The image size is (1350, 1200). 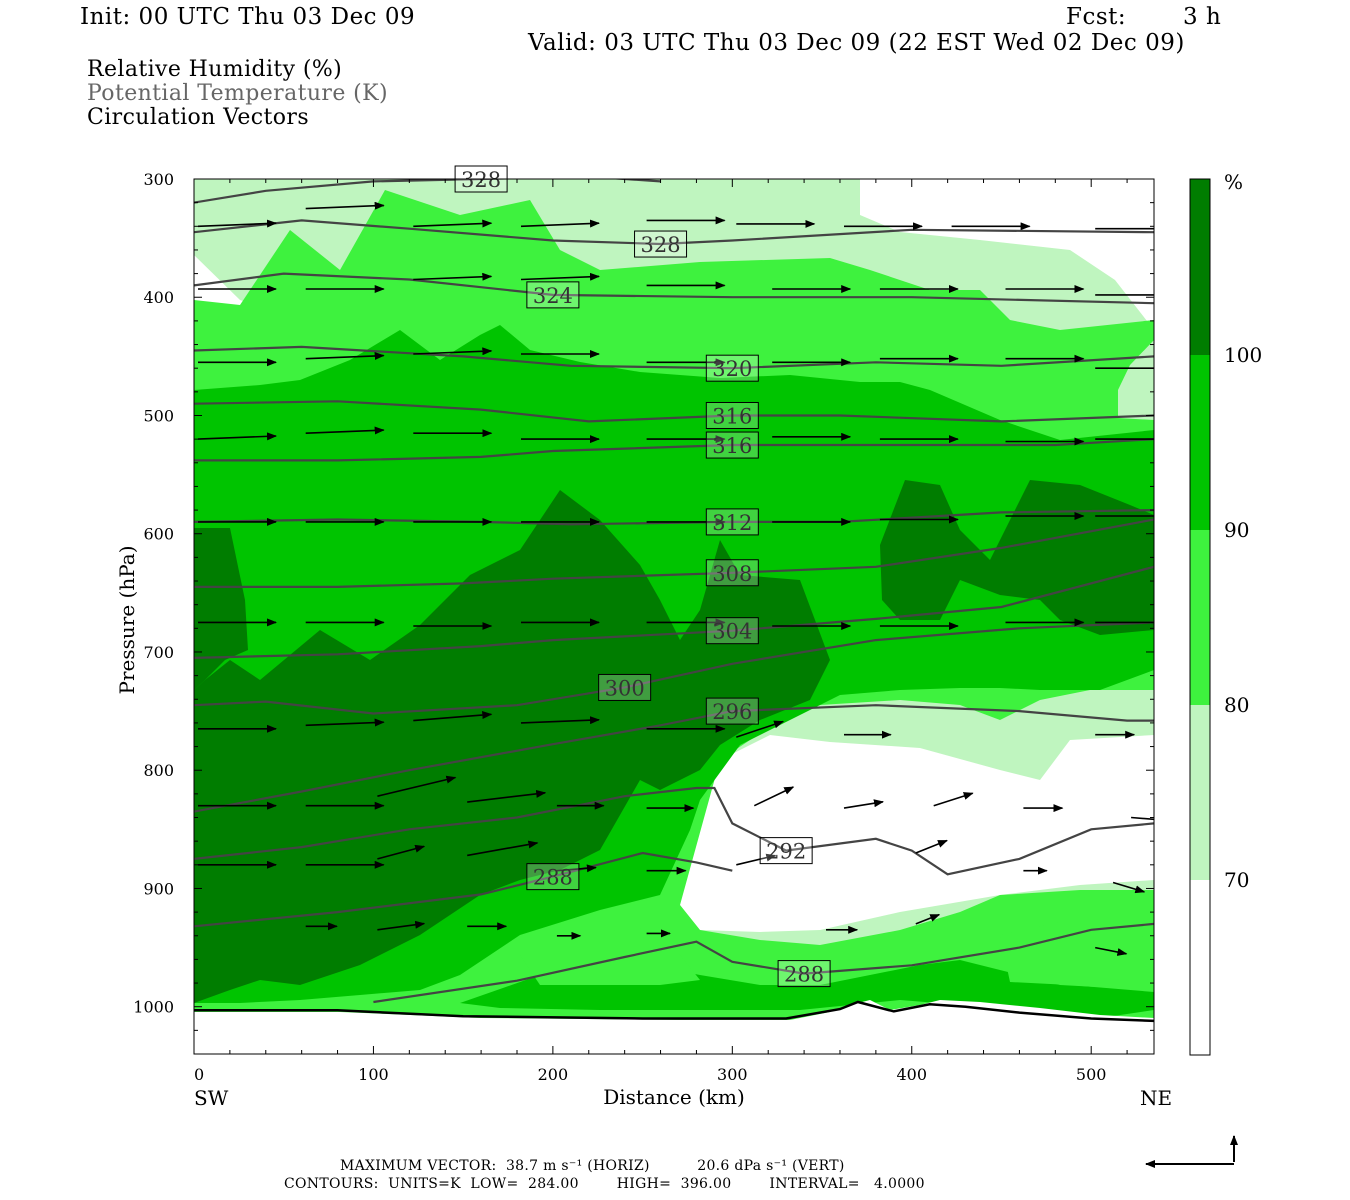 I want to click on x-tick-label-100: 100, so click(x=373, y=1074).